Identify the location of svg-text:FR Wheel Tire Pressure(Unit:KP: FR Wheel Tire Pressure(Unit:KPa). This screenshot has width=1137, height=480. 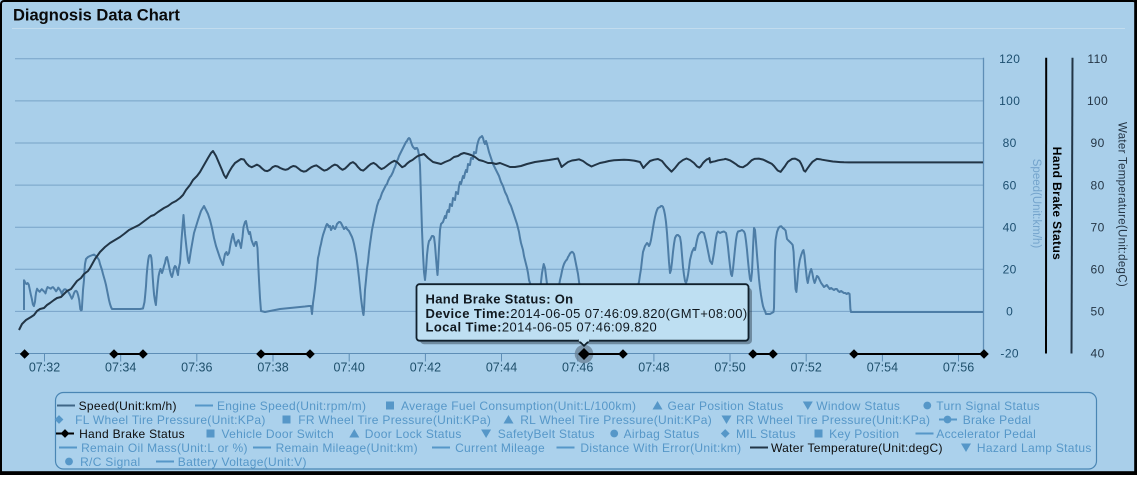
(394, 420).